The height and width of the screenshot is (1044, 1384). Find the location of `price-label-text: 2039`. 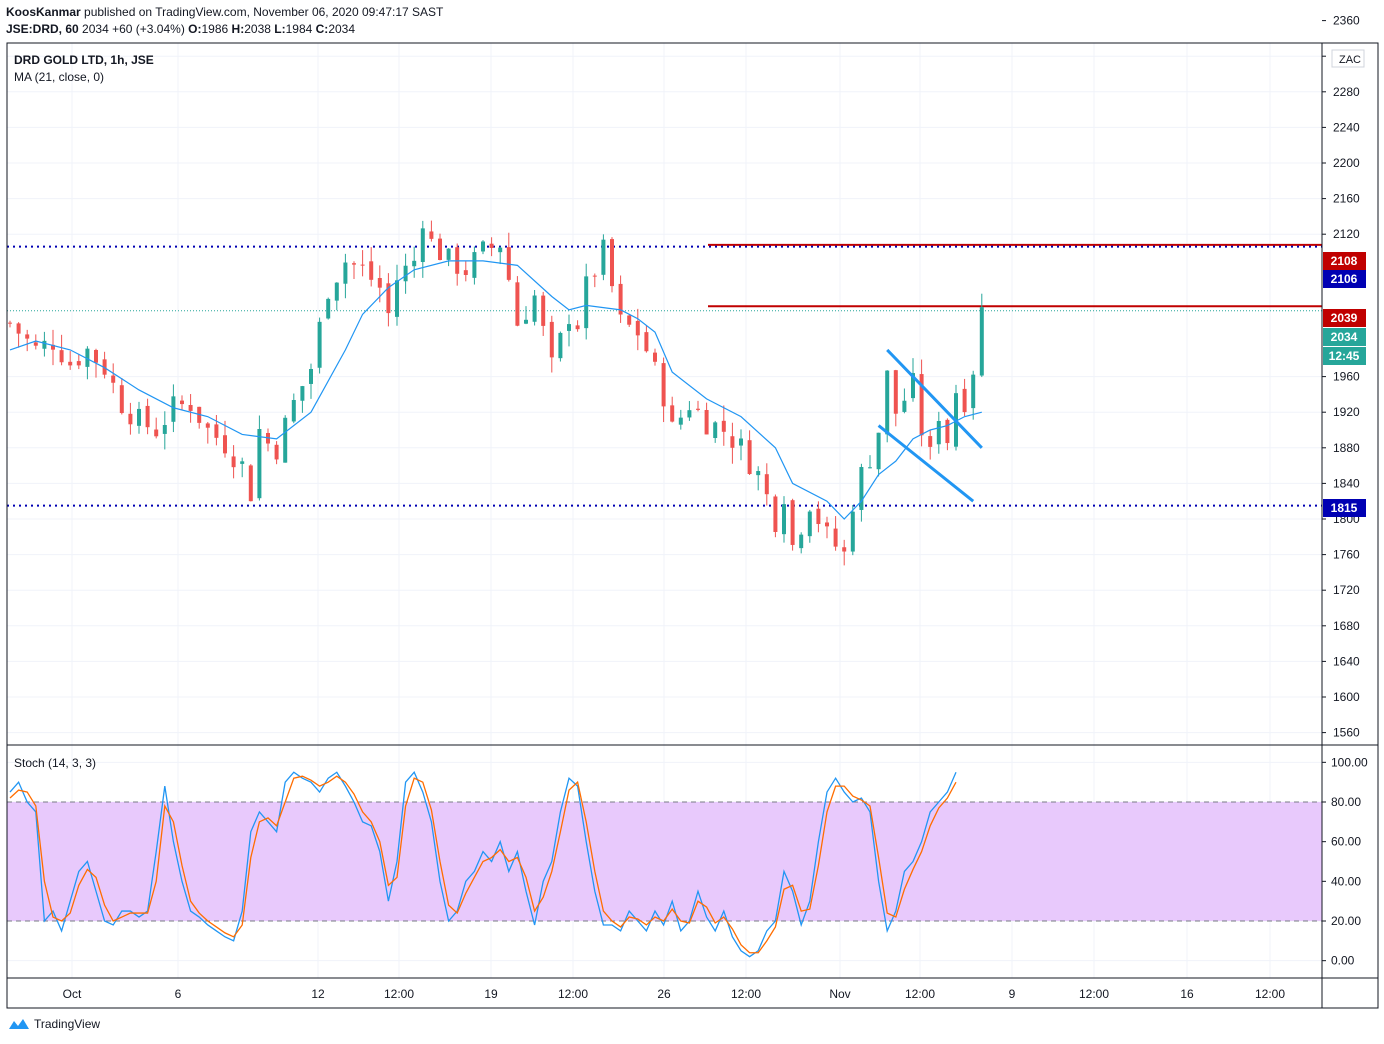

price-label-text: 2039 is located at coordinates (1344, 318).